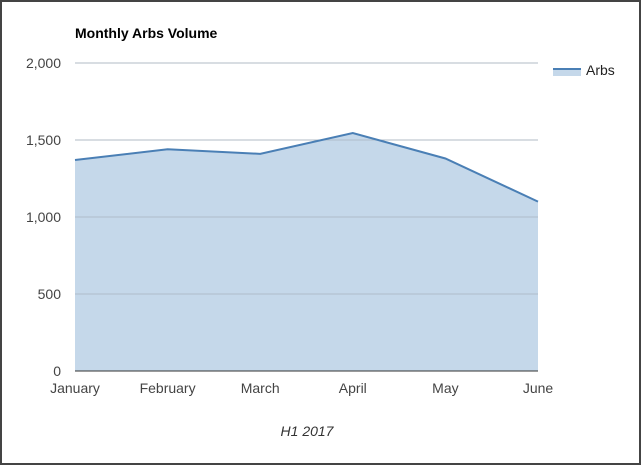 The height and width of the screenshot is (467, 641). Describe the element at coordinates (567, 72) in the screenshot. I see `legend-swatch-fill` at that location.